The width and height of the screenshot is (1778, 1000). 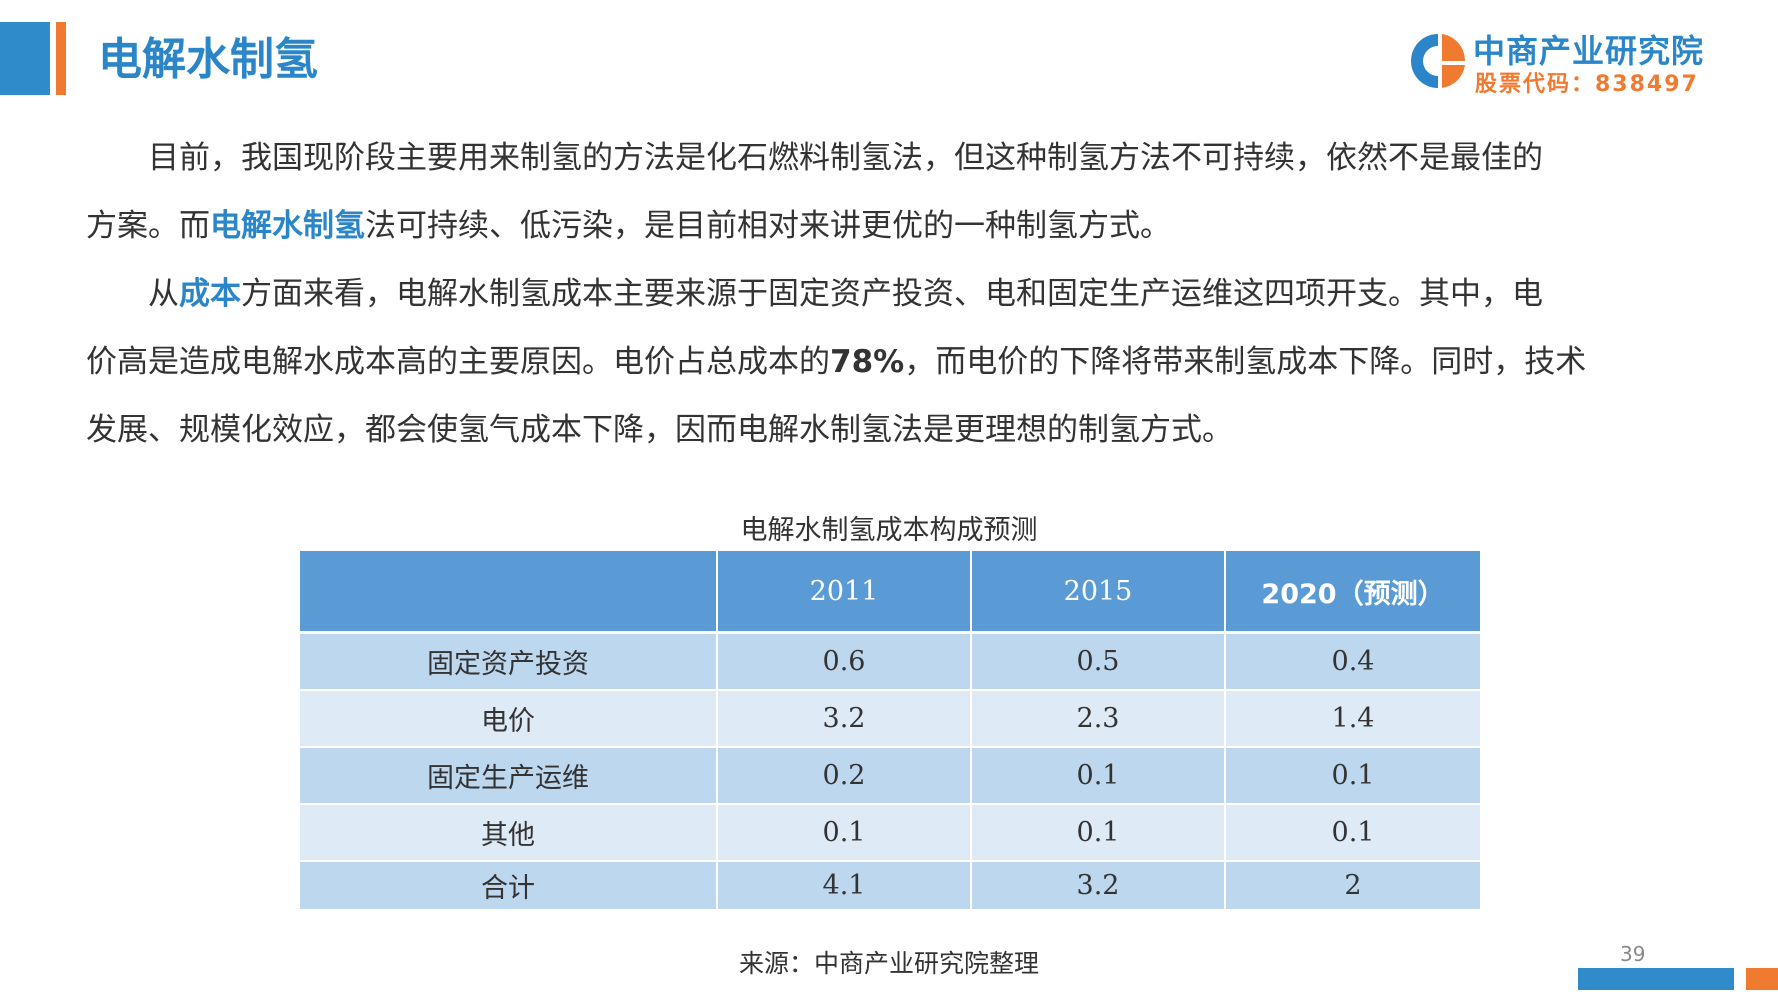 What do you see at coordinates (163, 294) in the screenshot?
I see `text-run: 从` at bounding box center [163, 294].